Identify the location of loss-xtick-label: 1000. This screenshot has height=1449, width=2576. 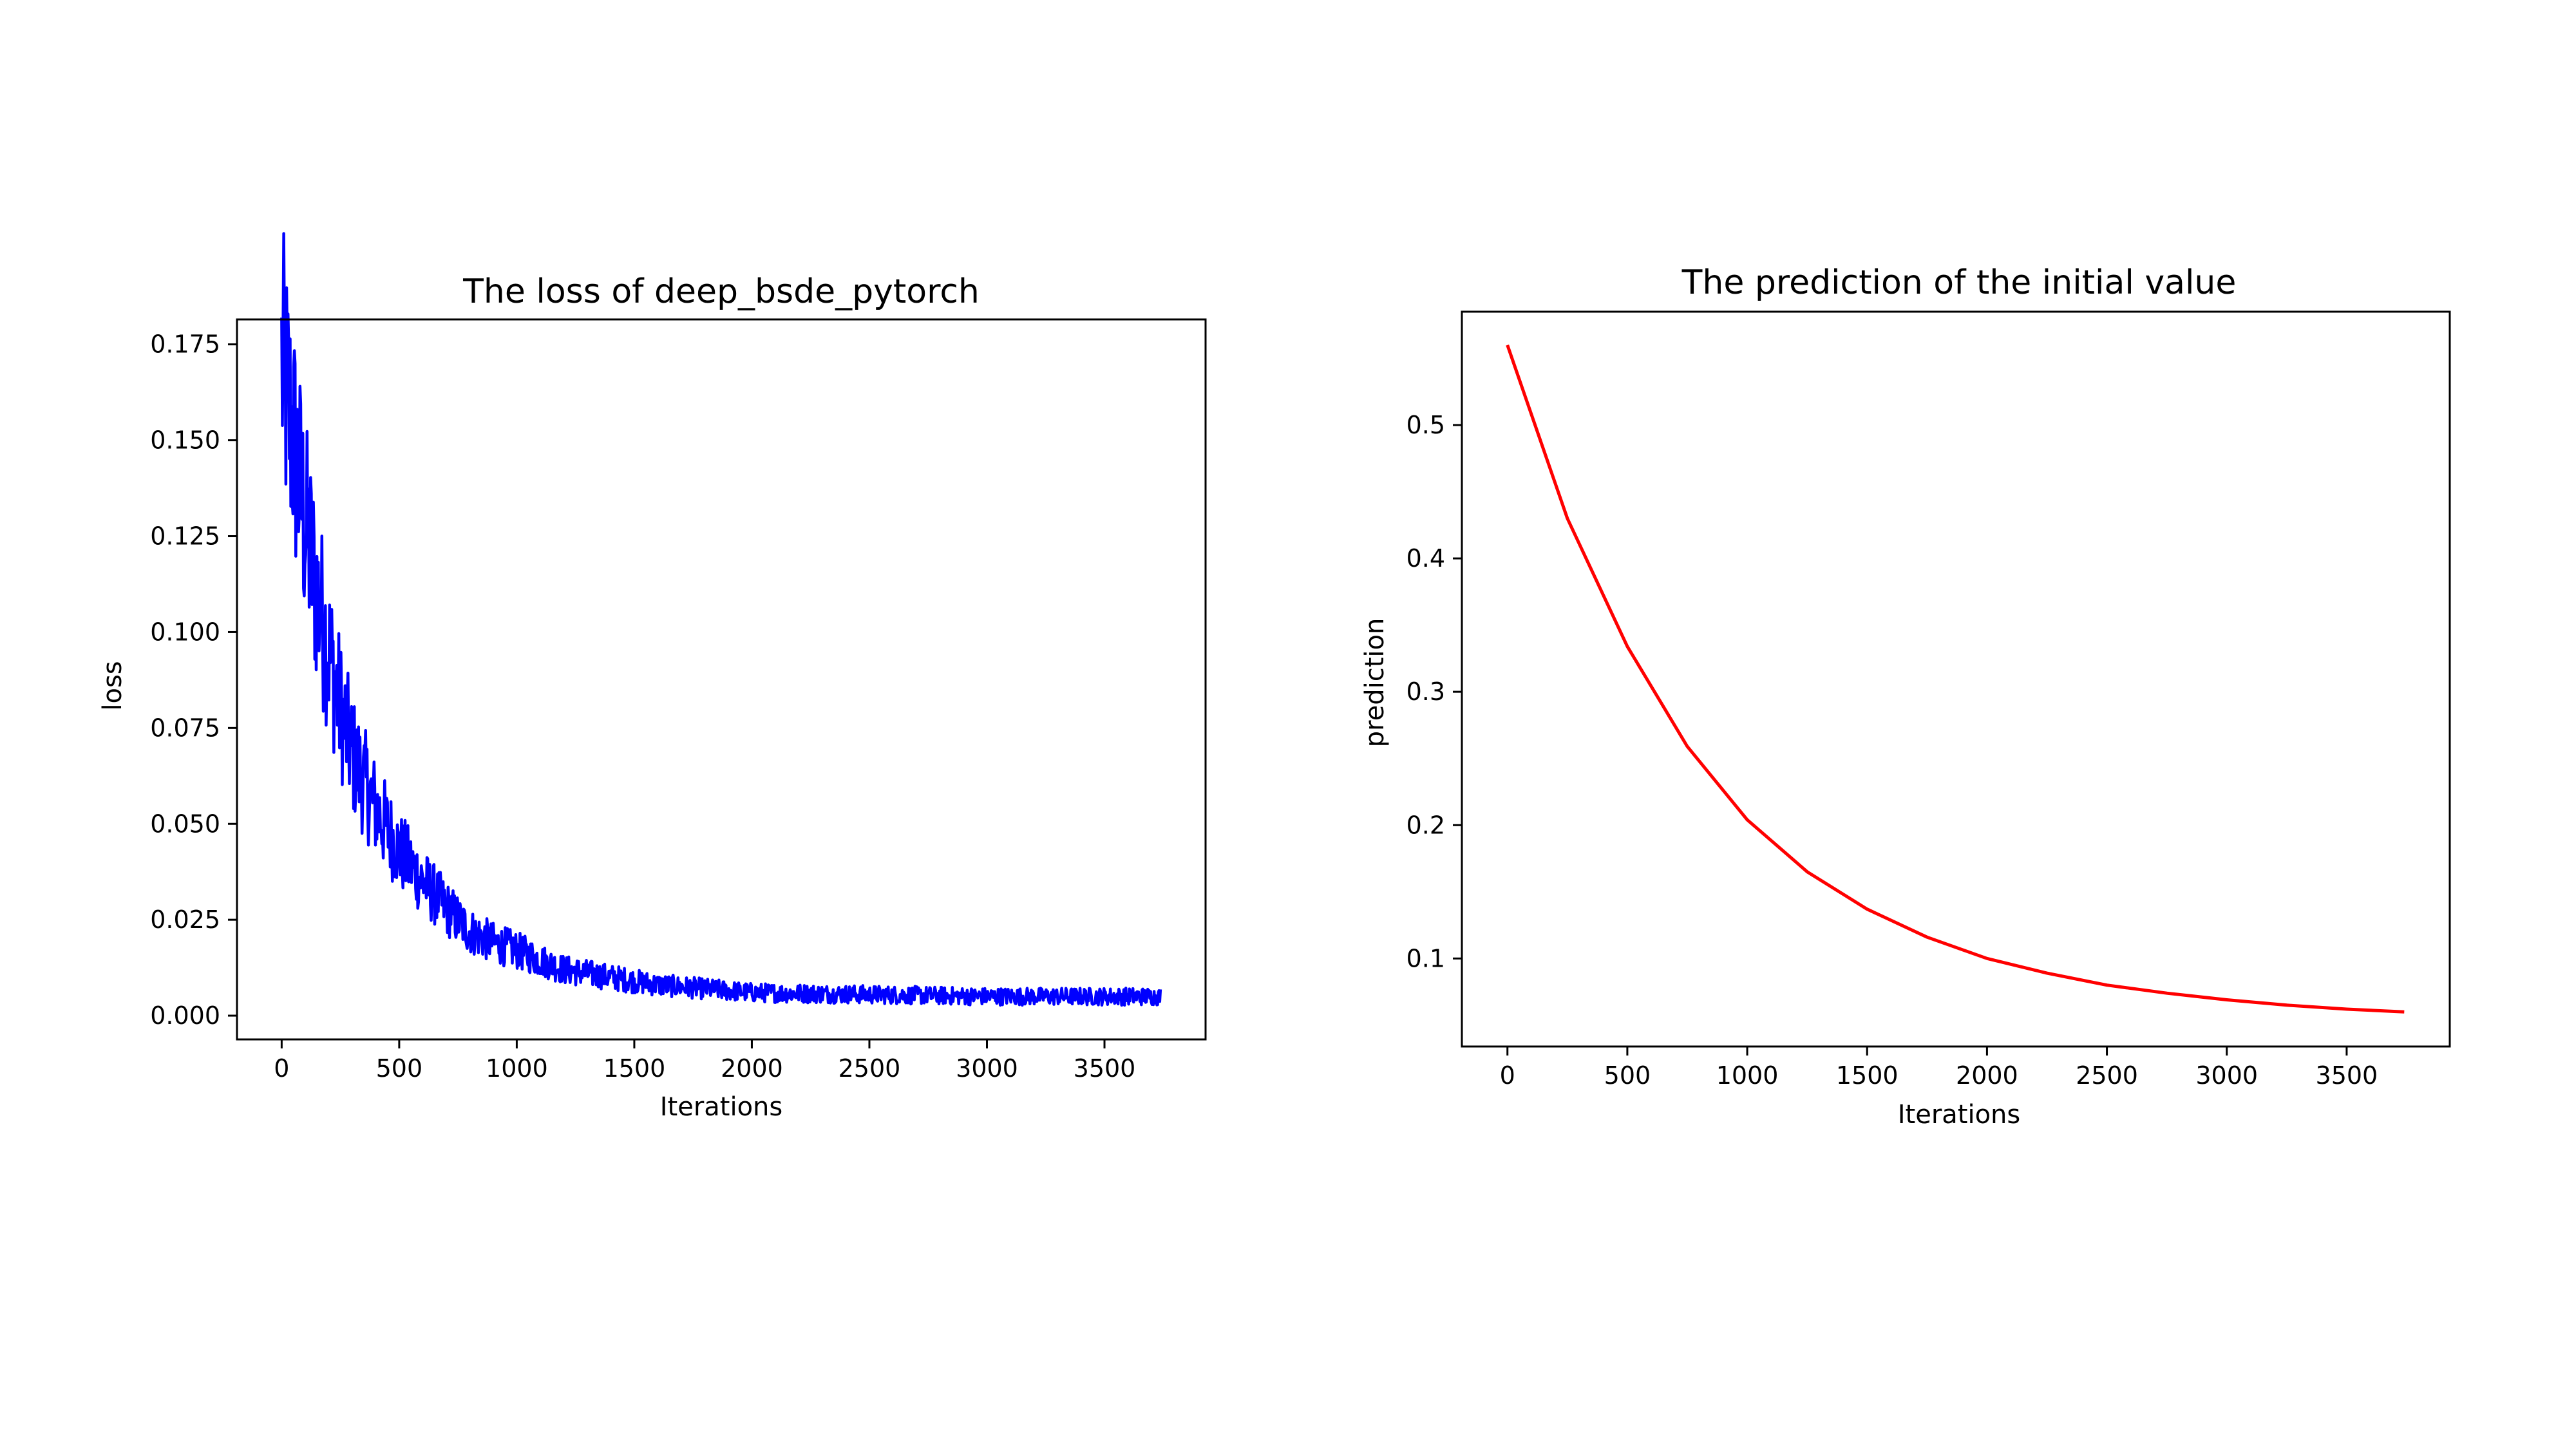
(517, 1068).